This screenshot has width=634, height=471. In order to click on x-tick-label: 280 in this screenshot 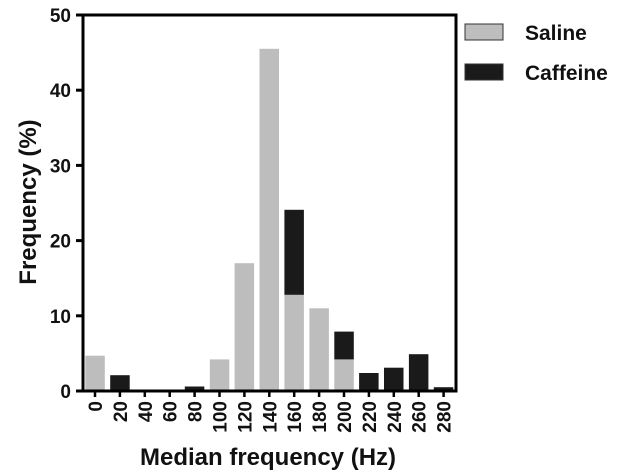, I will do `click(445, 417)`.